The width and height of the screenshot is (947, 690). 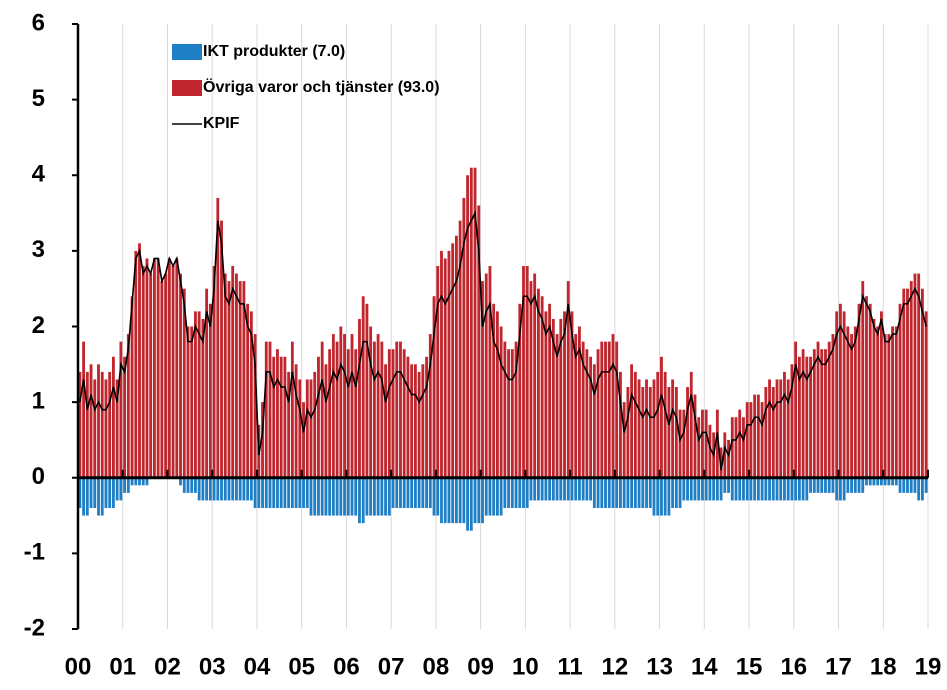 What do you see at coordinates (883, 666) in the screenshot?
I see `x-tick-label: 18` at bounding box center [883, 666].